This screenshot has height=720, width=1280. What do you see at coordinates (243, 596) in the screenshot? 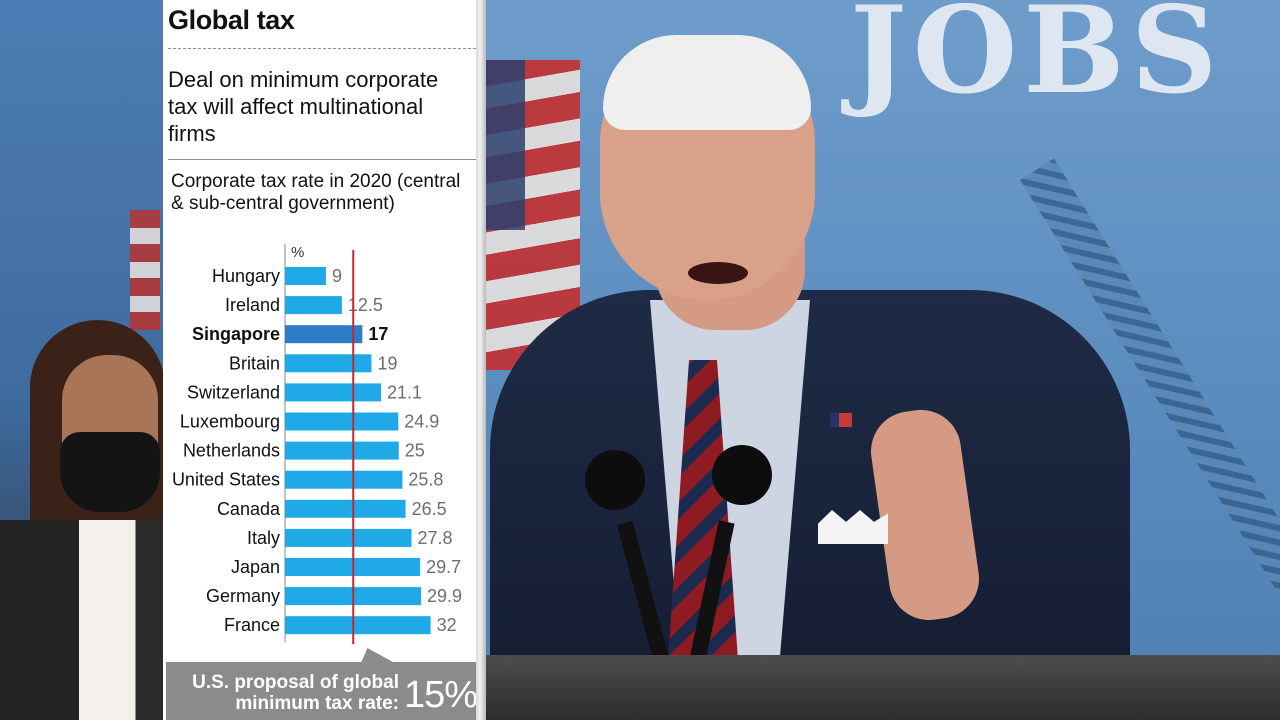
I see `category-label: Germany` at bounding box center [243, 596].